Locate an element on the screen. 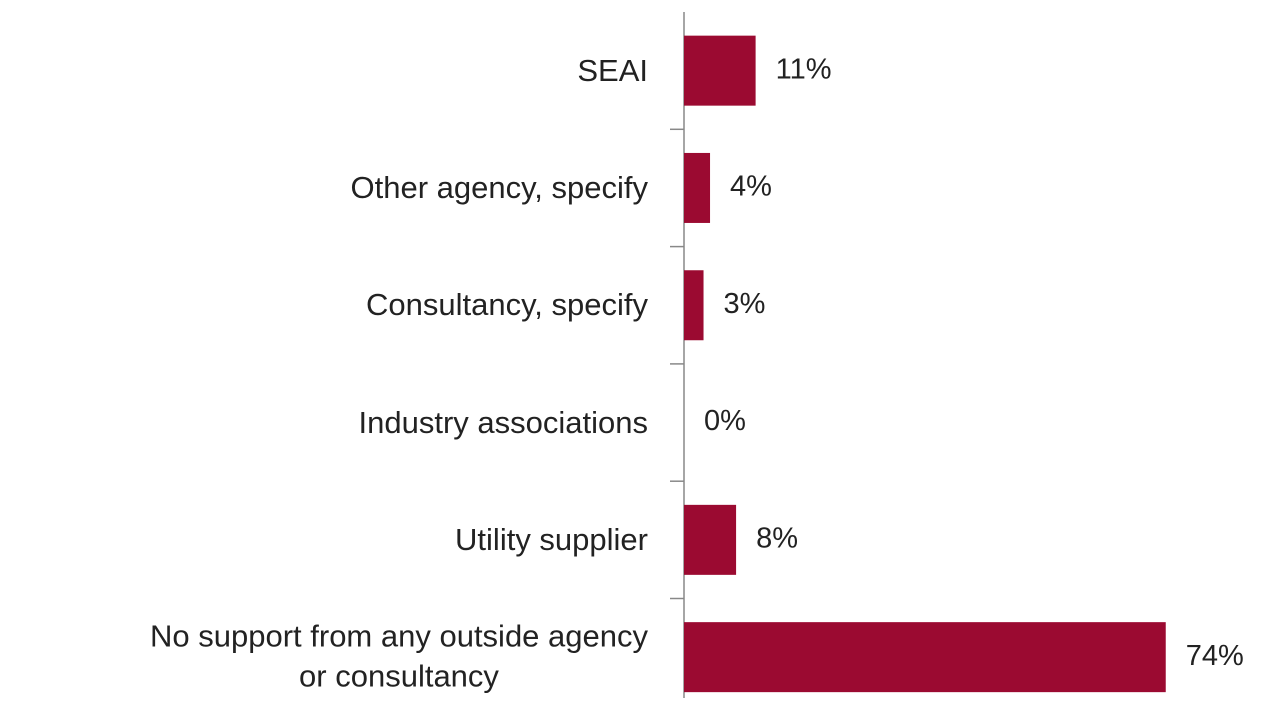  category-label: Consultancy, specify is located at coordinates (507, 305).